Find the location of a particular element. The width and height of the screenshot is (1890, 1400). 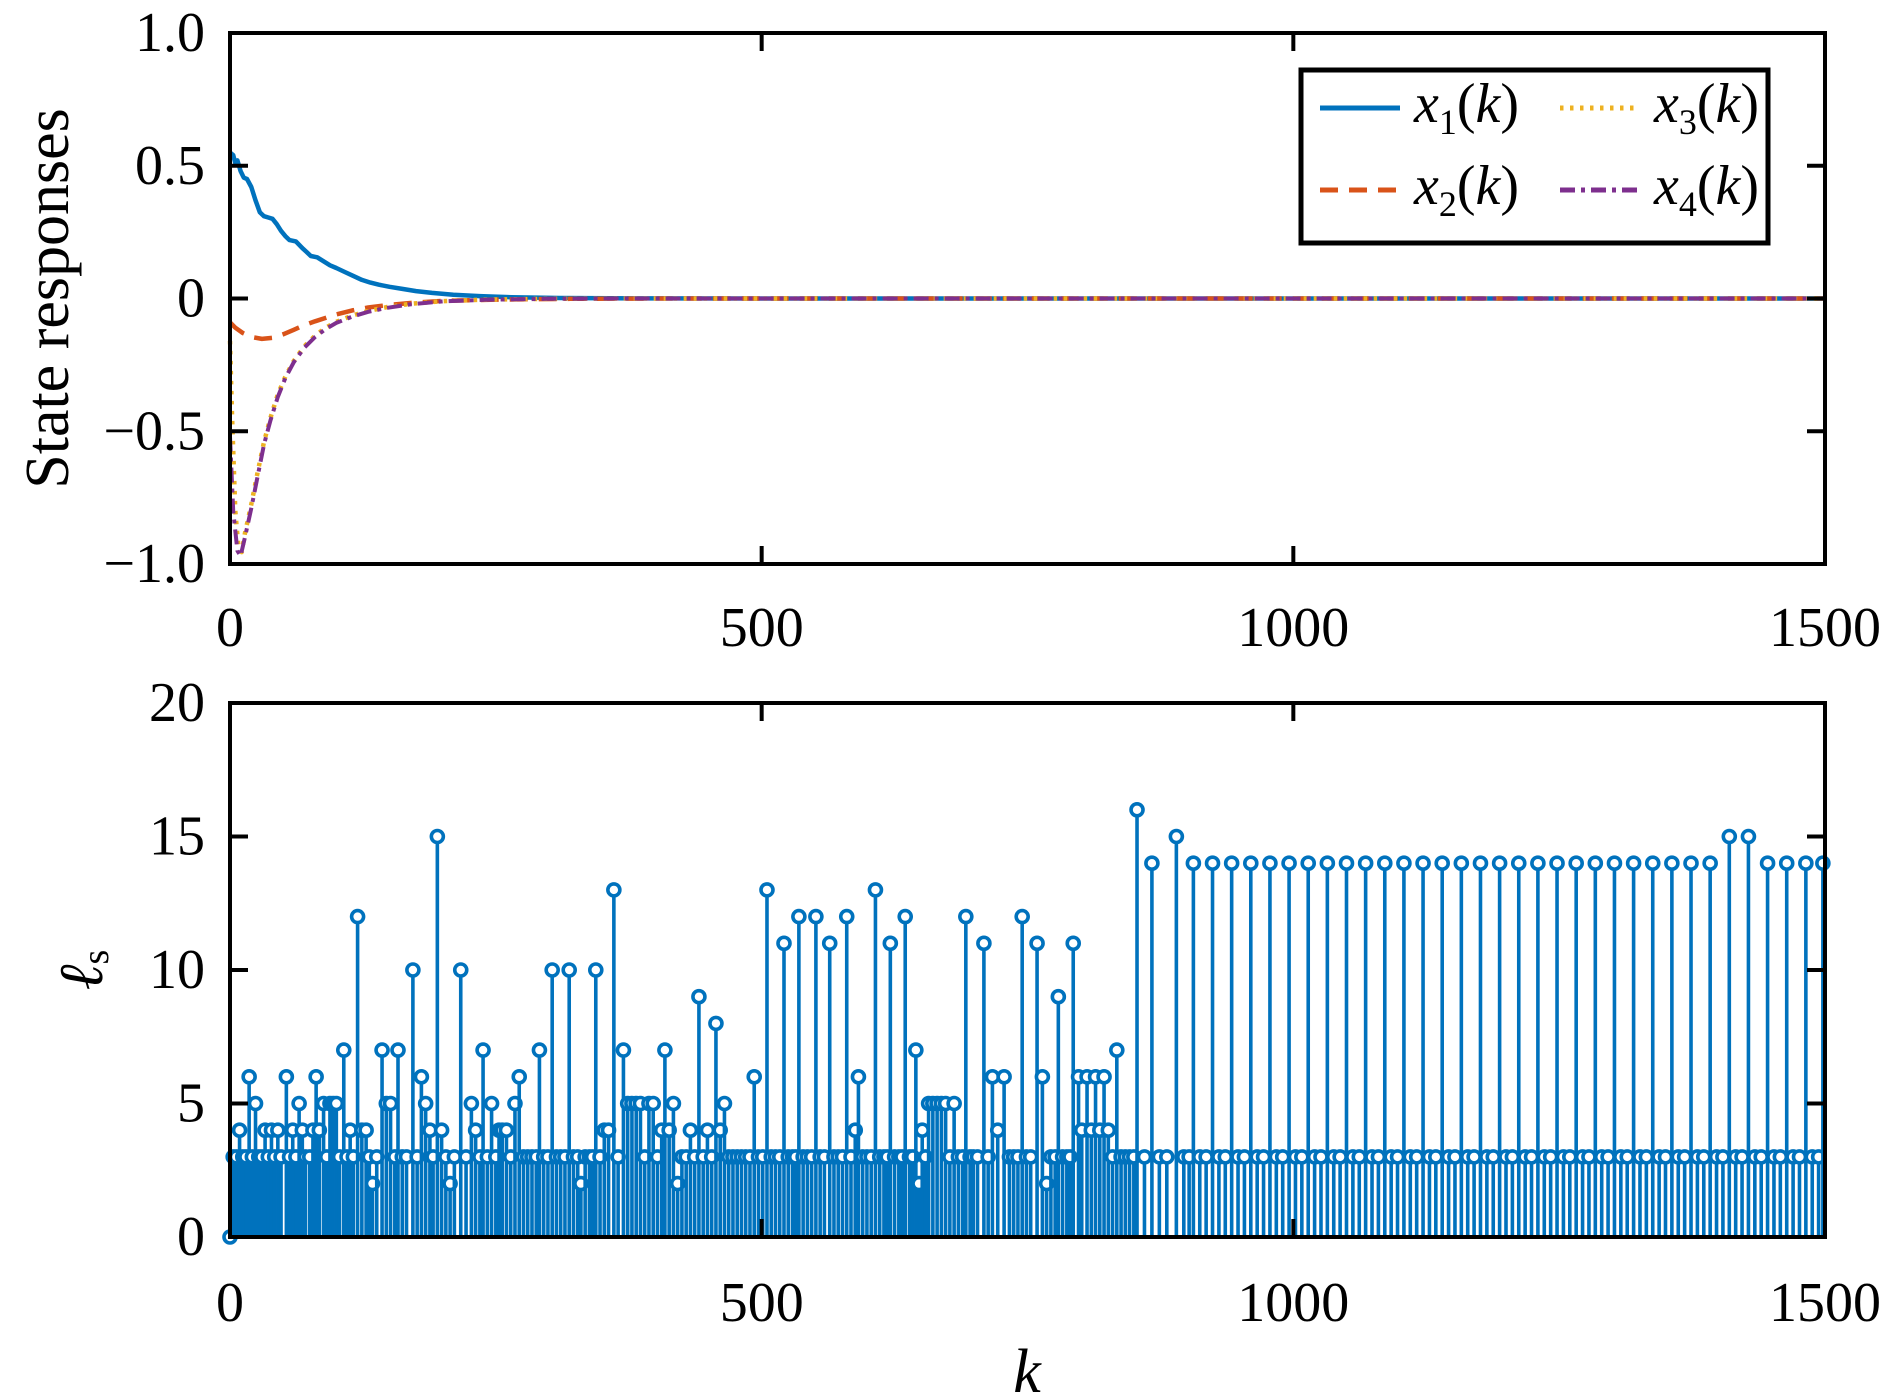

top-ylabel: State responses is located at coordinates (48, 298).